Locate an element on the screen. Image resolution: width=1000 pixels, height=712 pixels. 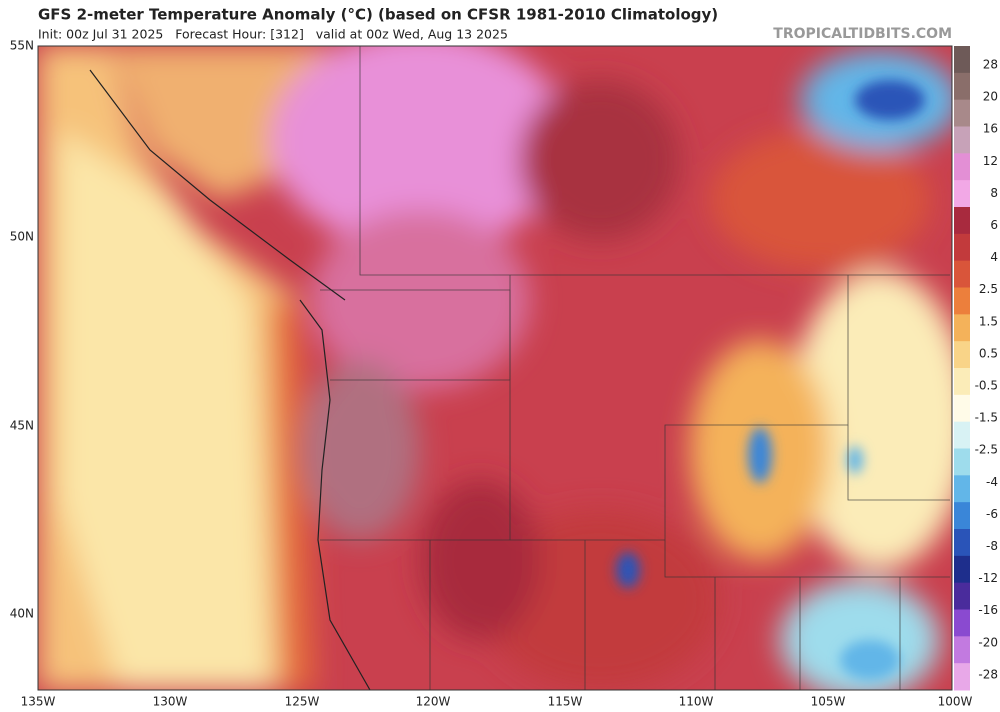
lon-label: 110W is located at coordinates (696, 702).